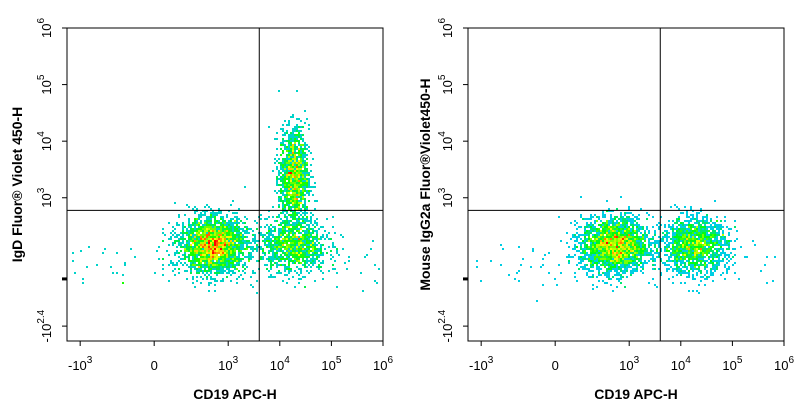 This screenshot has height=408, width=806. Describe the element at coordinates (446, 28) in the screenshot. I see `y-tick-label: 106` at that location.